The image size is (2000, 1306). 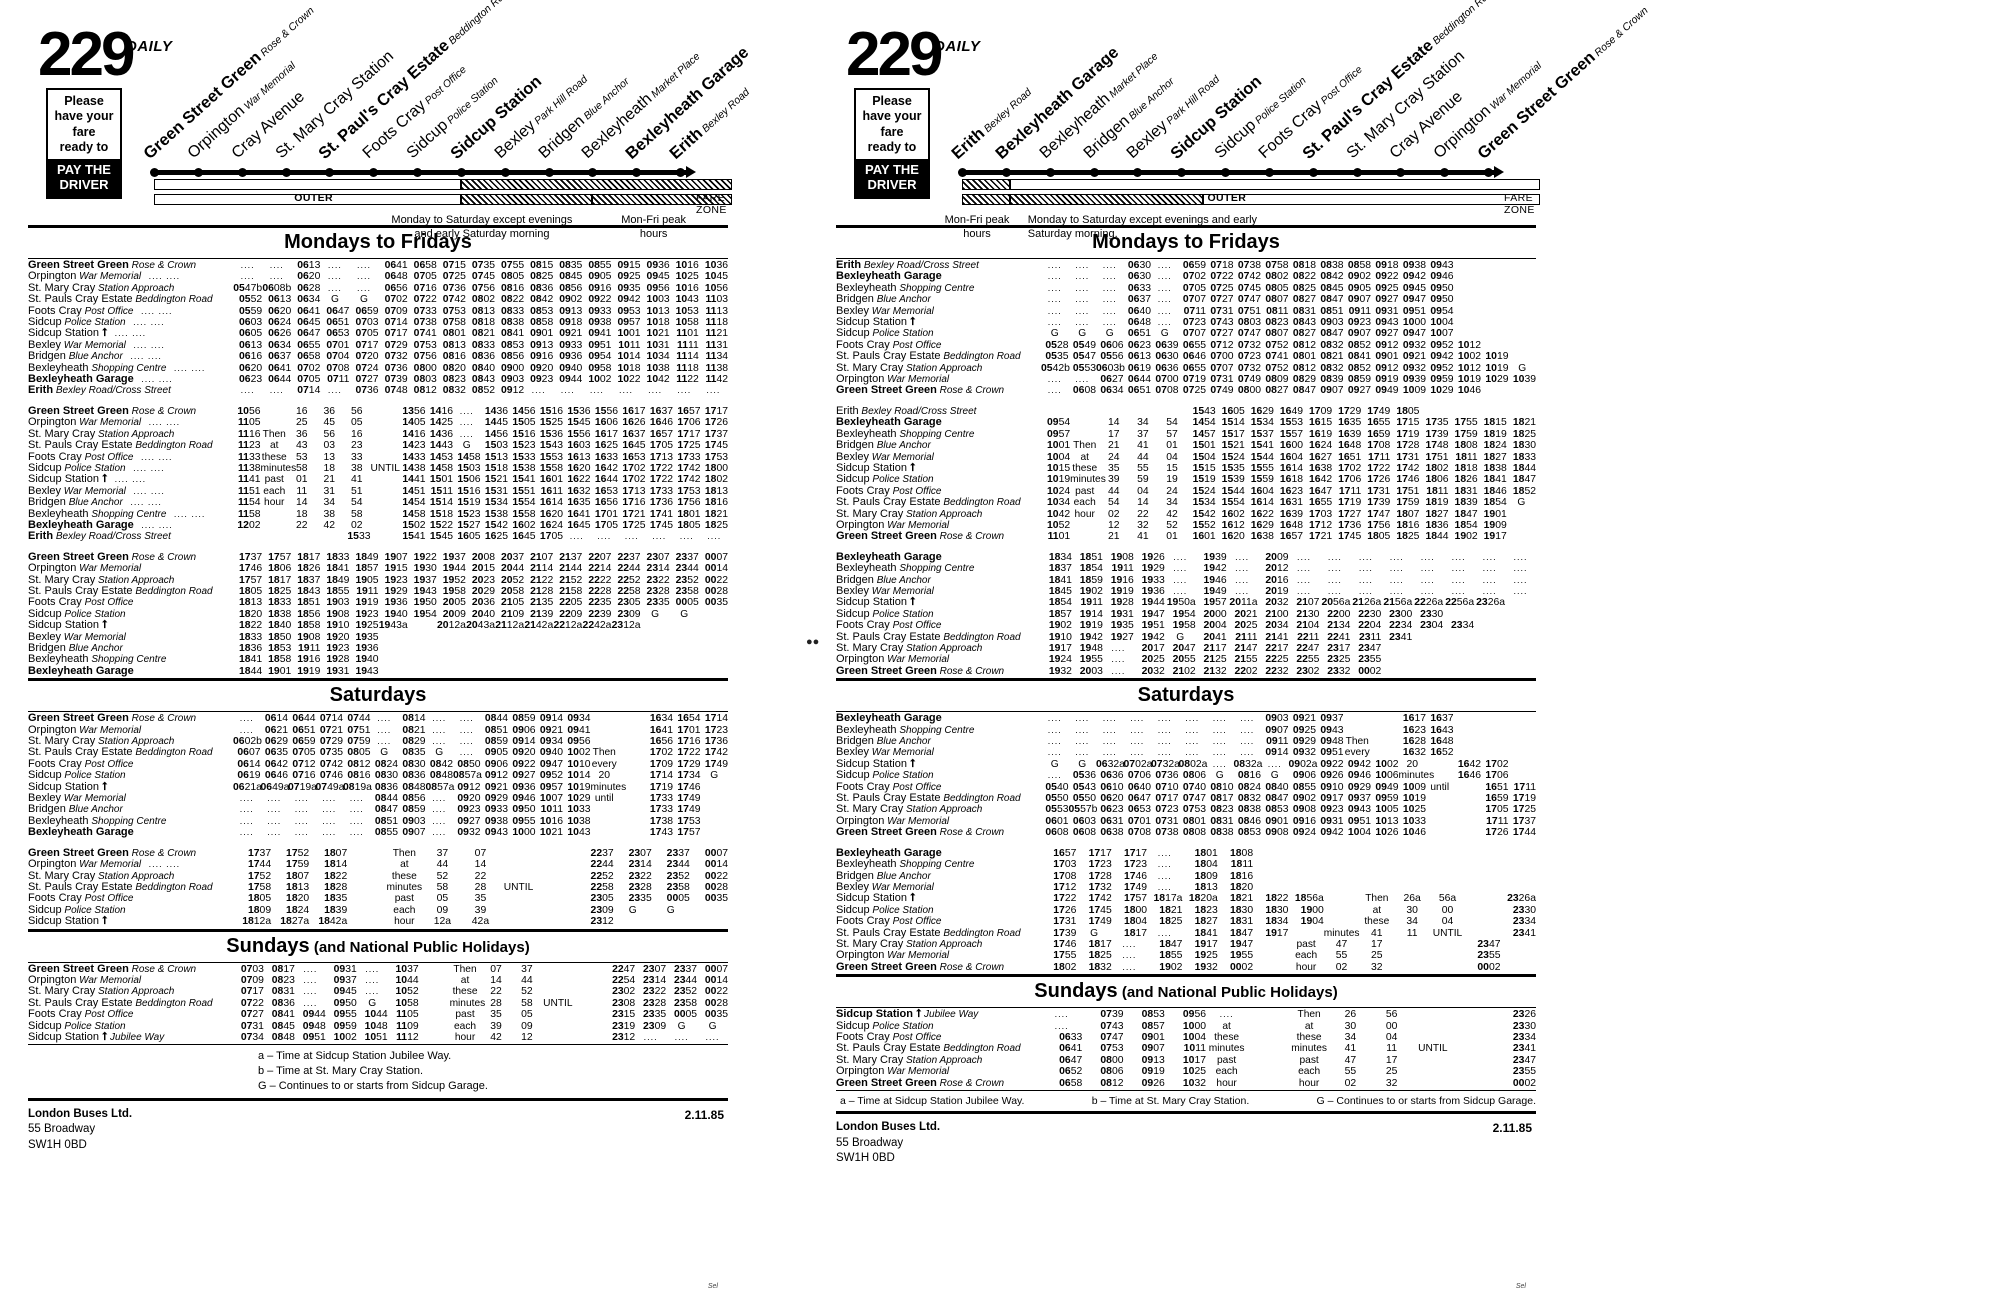 I want to click on time-cell: 2326, so click(x=1524, y=1015).